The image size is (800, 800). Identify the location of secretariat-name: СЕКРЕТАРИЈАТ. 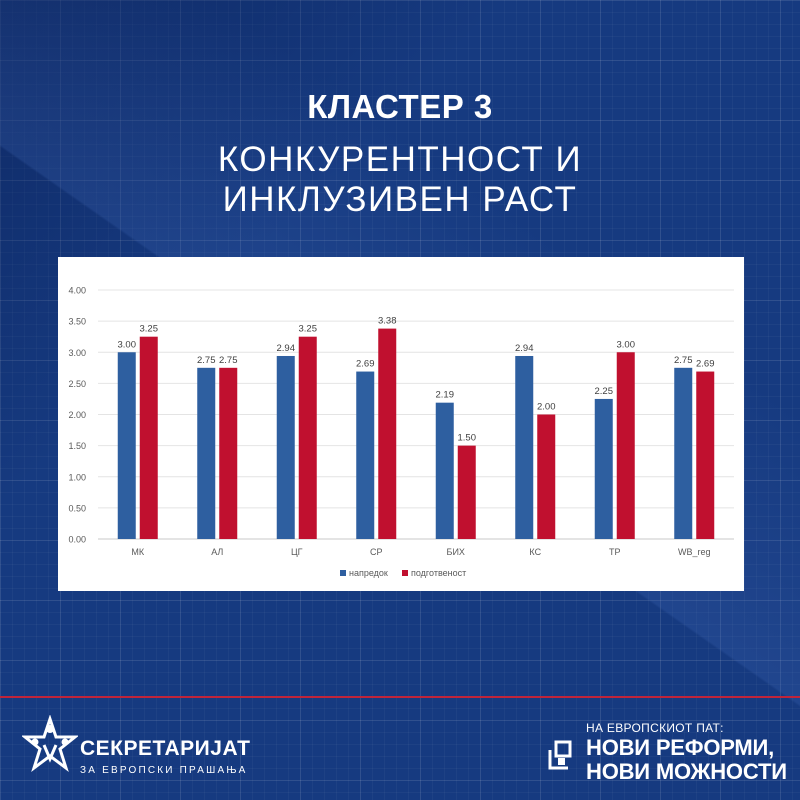
(165, 748).